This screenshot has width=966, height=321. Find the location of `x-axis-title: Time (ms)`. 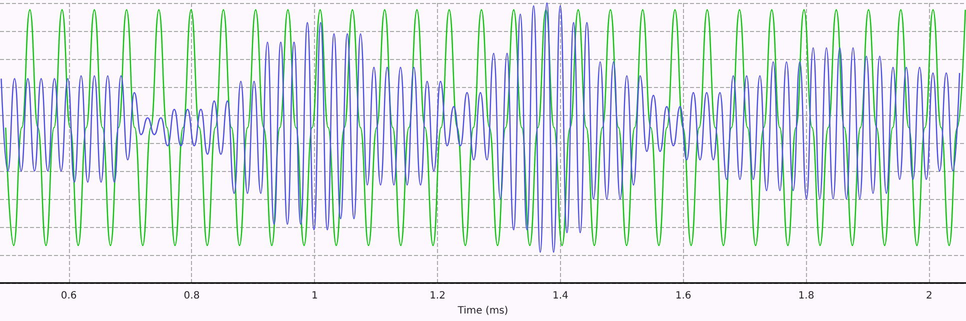

x-axis-title: Time (ms) is located at coordinates (482, 311).